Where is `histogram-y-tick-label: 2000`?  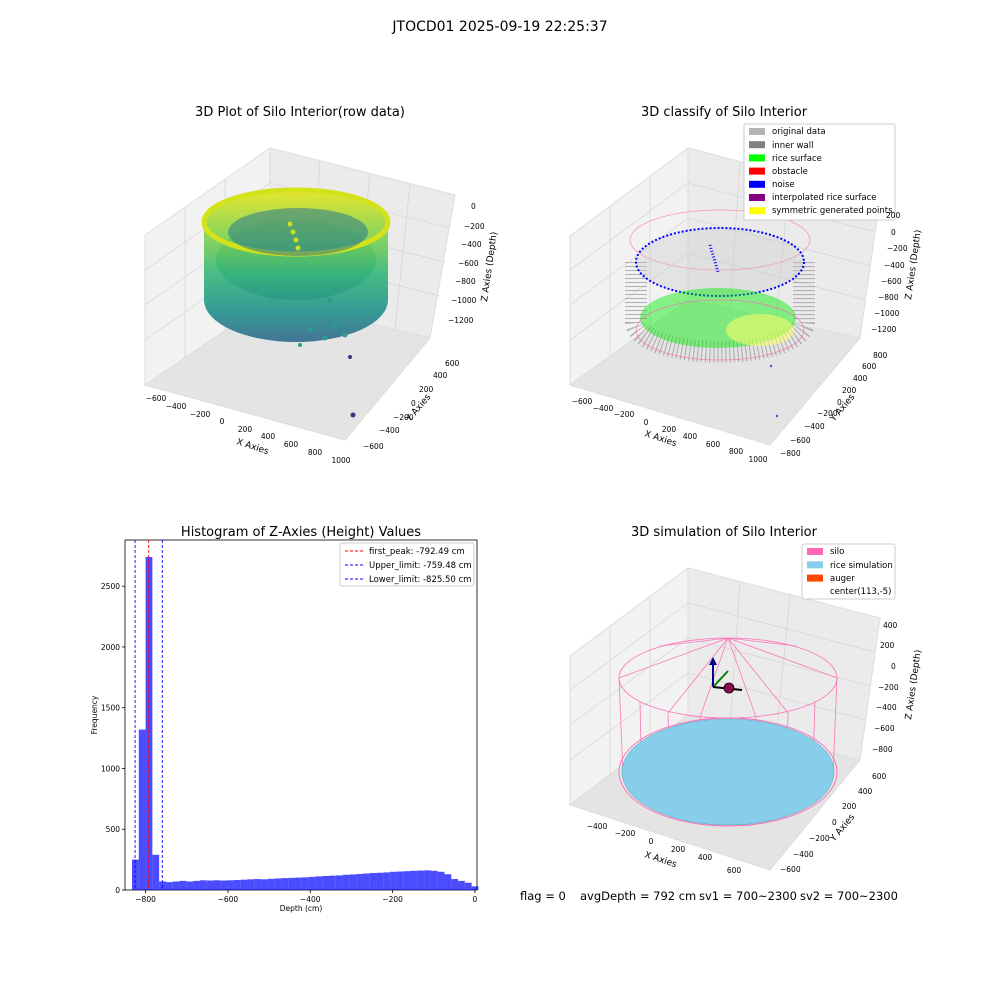
histogram-y-tick-label: 2000 is located at coordinates (110, 647).